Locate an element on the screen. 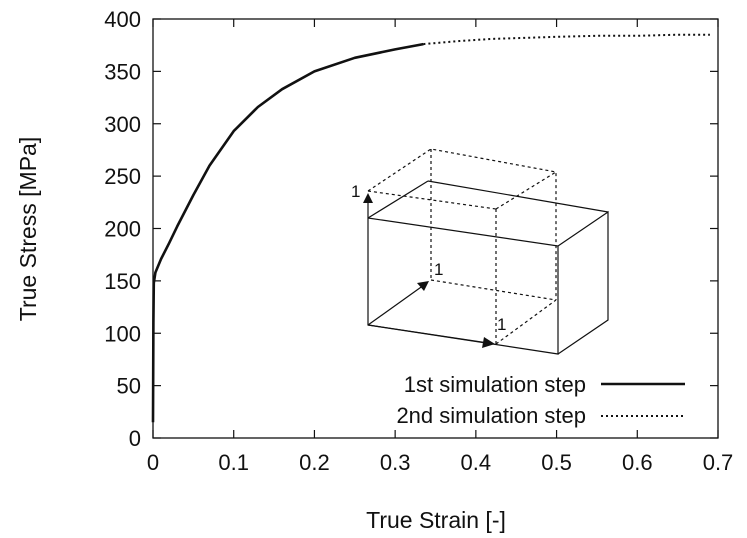  x-tick-label: 0.7 is located at coordinates (718, 462).